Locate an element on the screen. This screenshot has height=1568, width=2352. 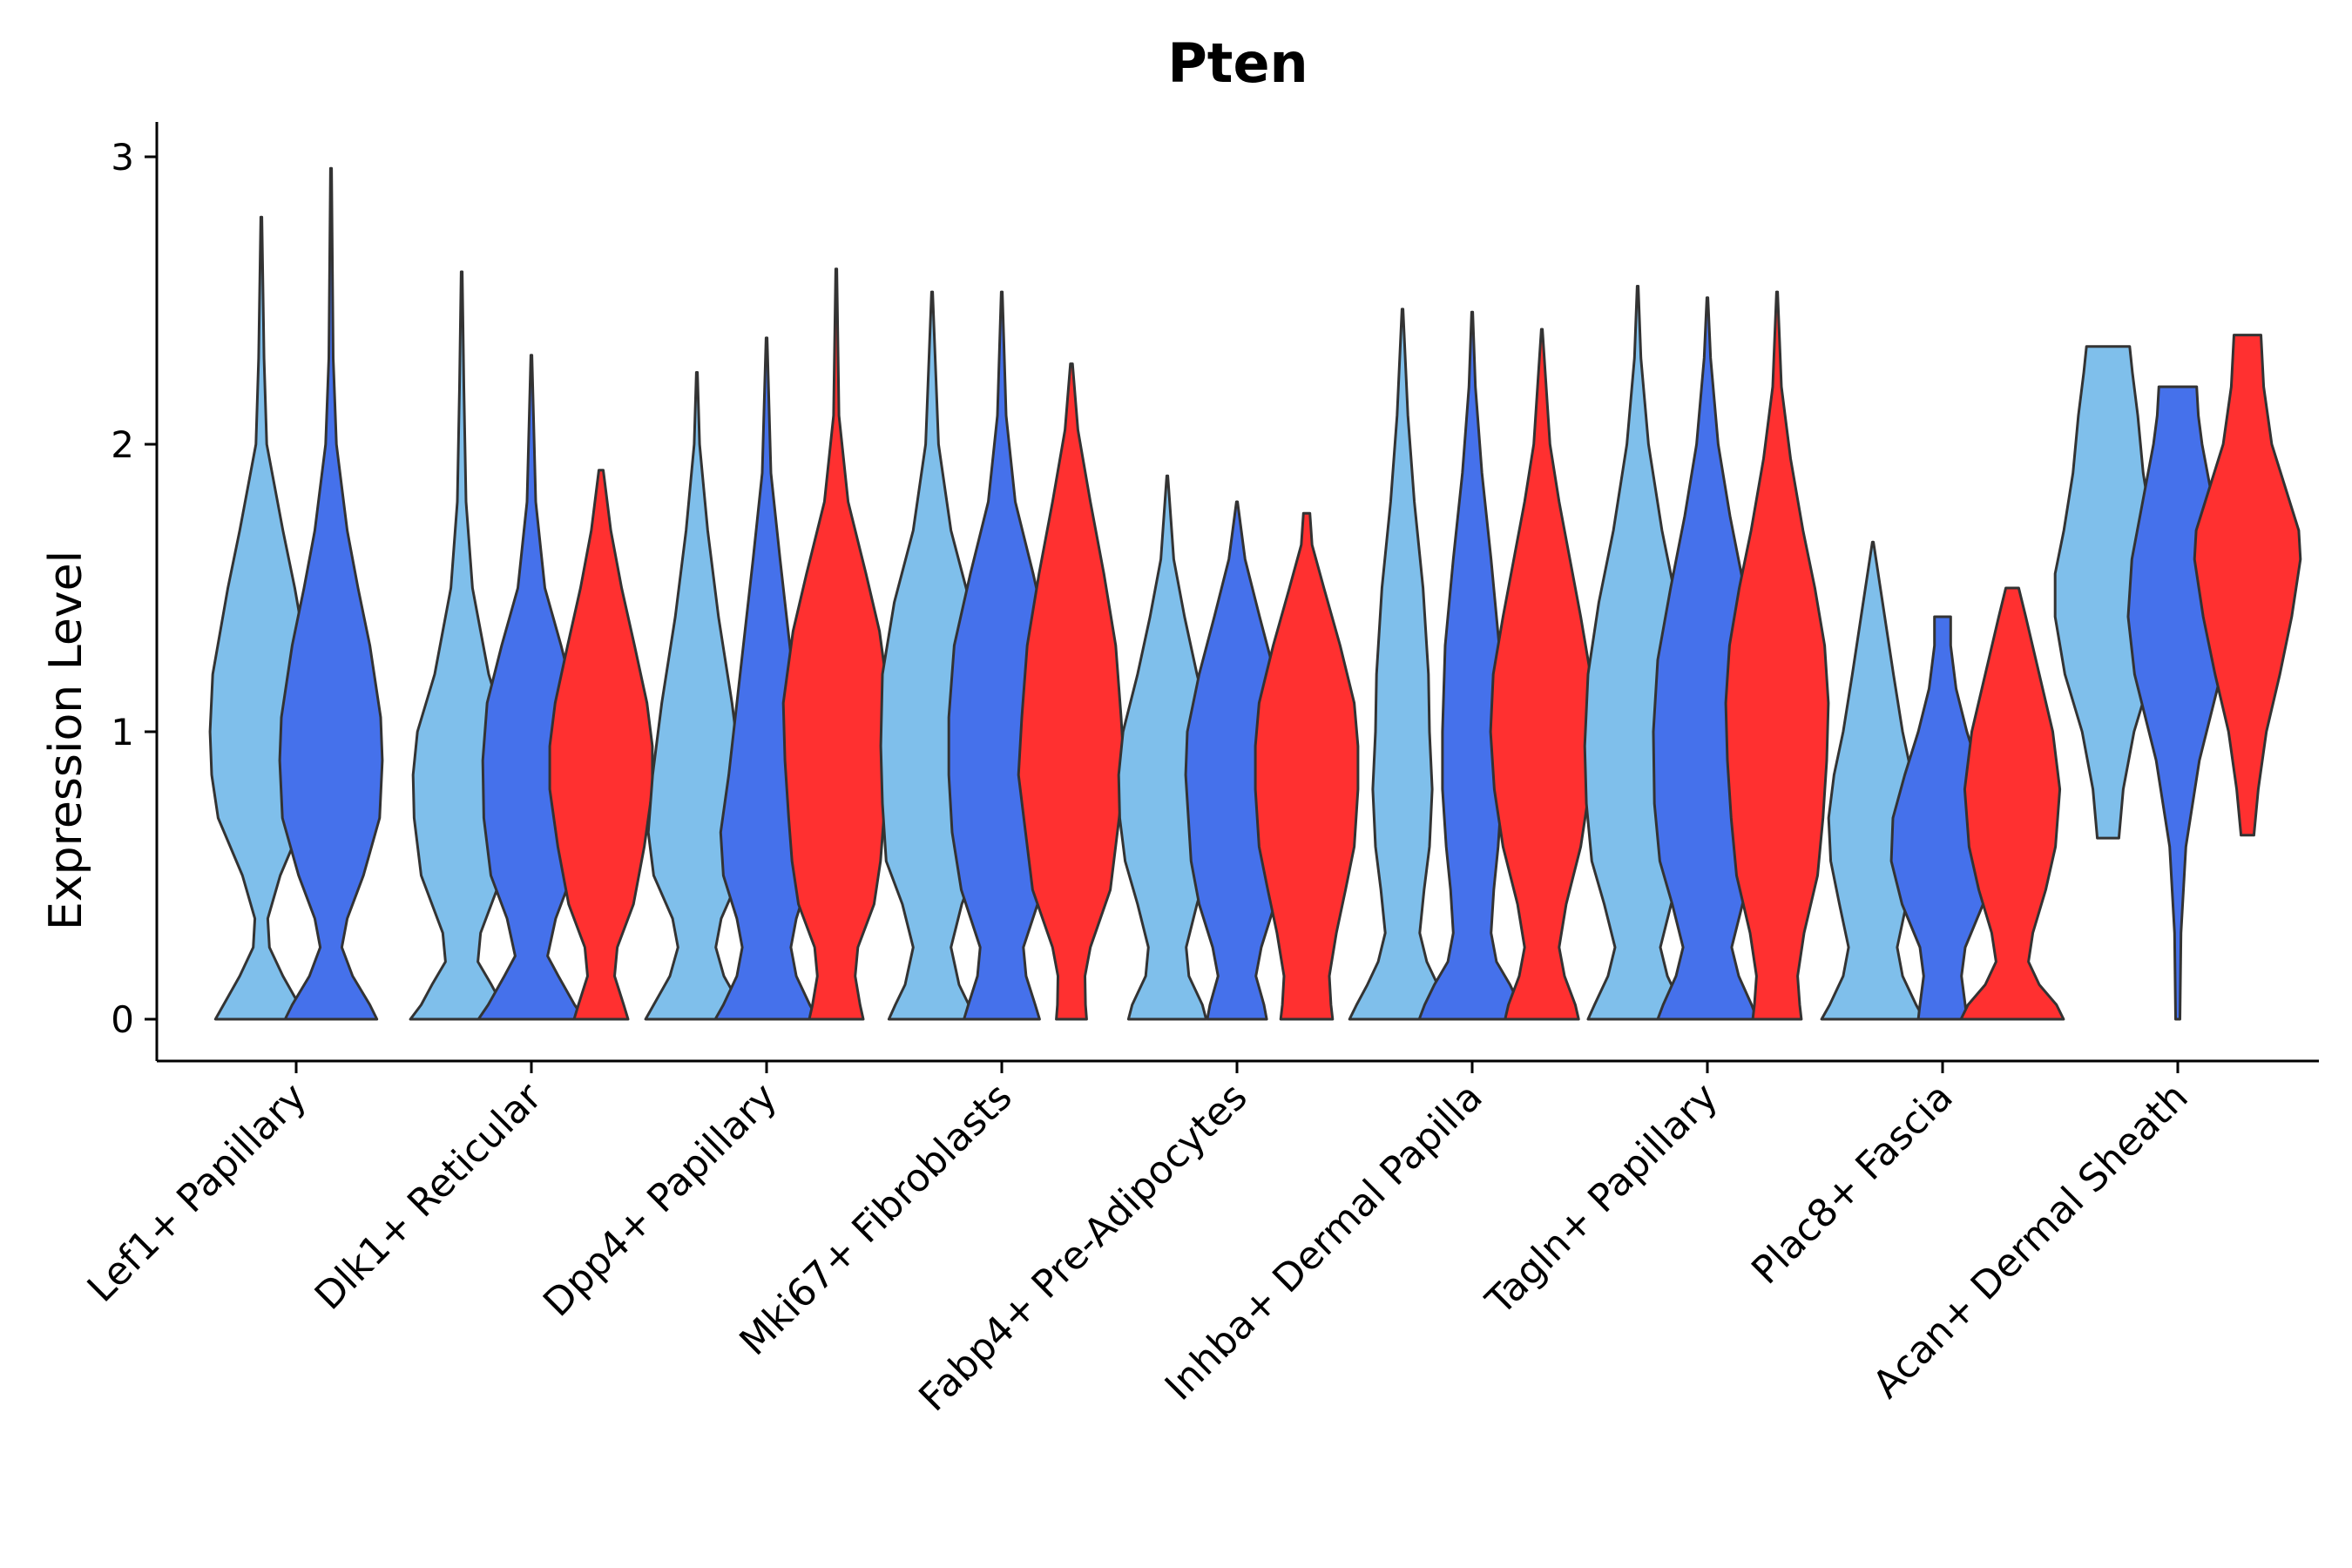
x-tick-label: Plac8+ Fascia is located at coordinates (1852, 1184).